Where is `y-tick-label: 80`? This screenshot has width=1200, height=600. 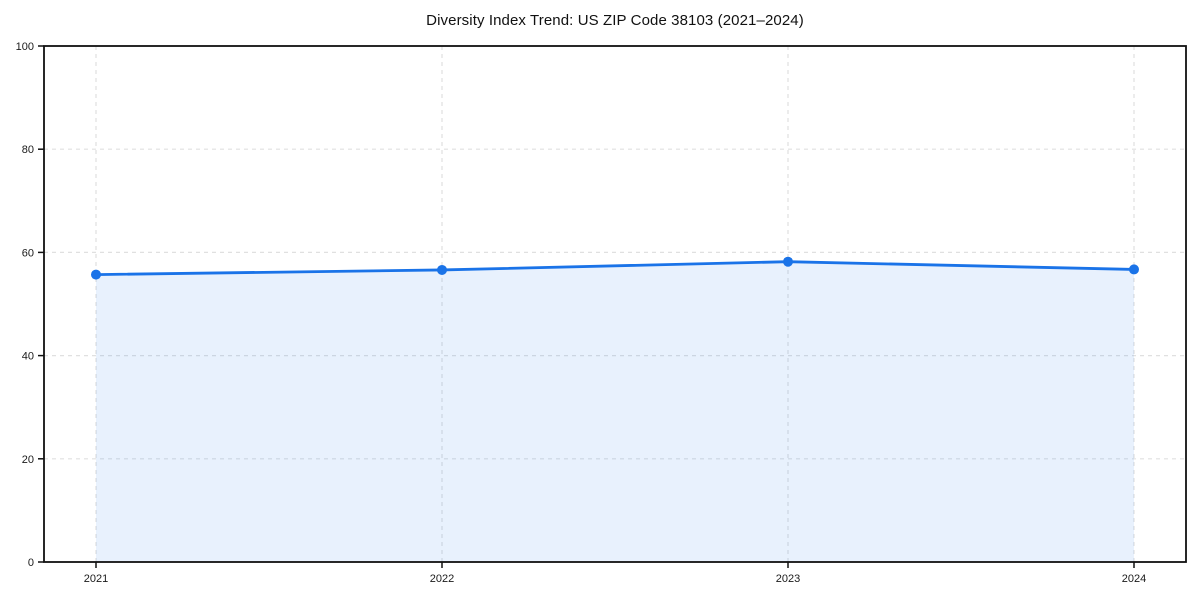
y-tick-label: 80 is located at coordinates (28, 150).